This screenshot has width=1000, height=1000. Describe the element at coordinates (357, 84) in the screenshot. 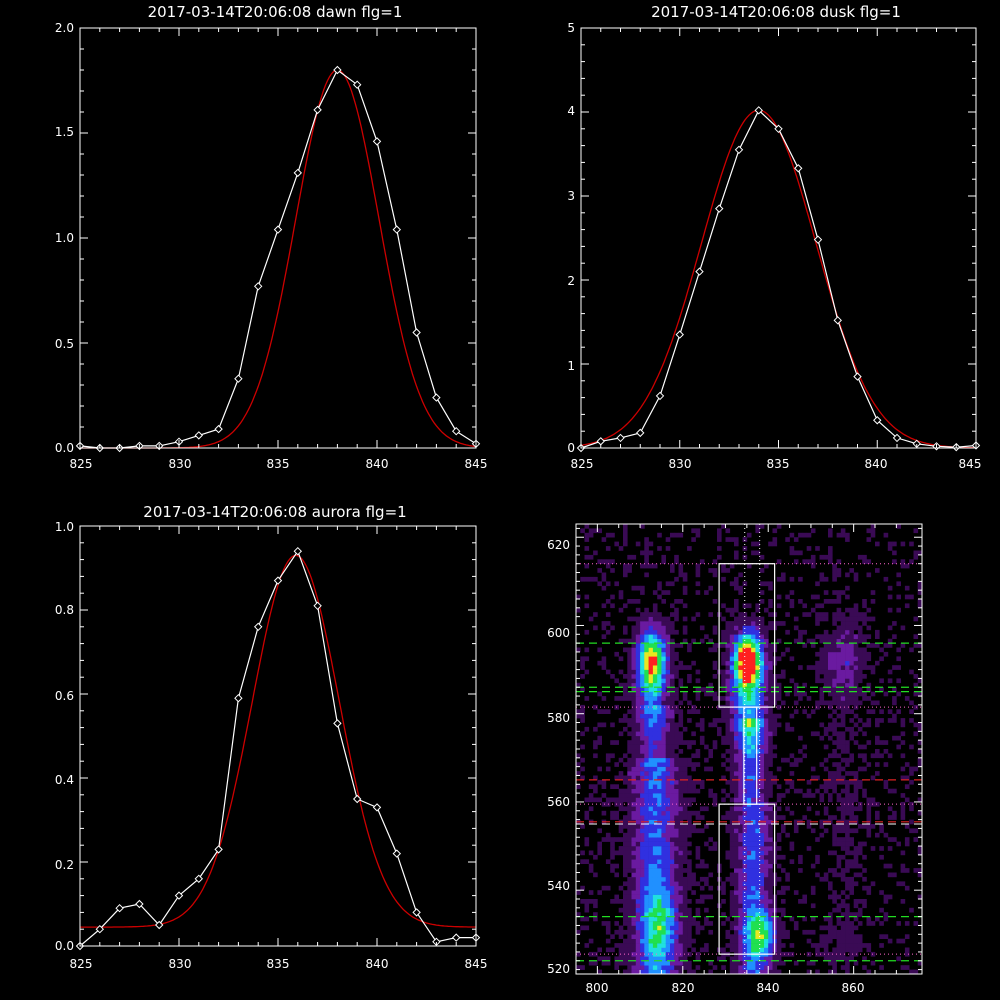

I see `dawn-data-point` at that location.